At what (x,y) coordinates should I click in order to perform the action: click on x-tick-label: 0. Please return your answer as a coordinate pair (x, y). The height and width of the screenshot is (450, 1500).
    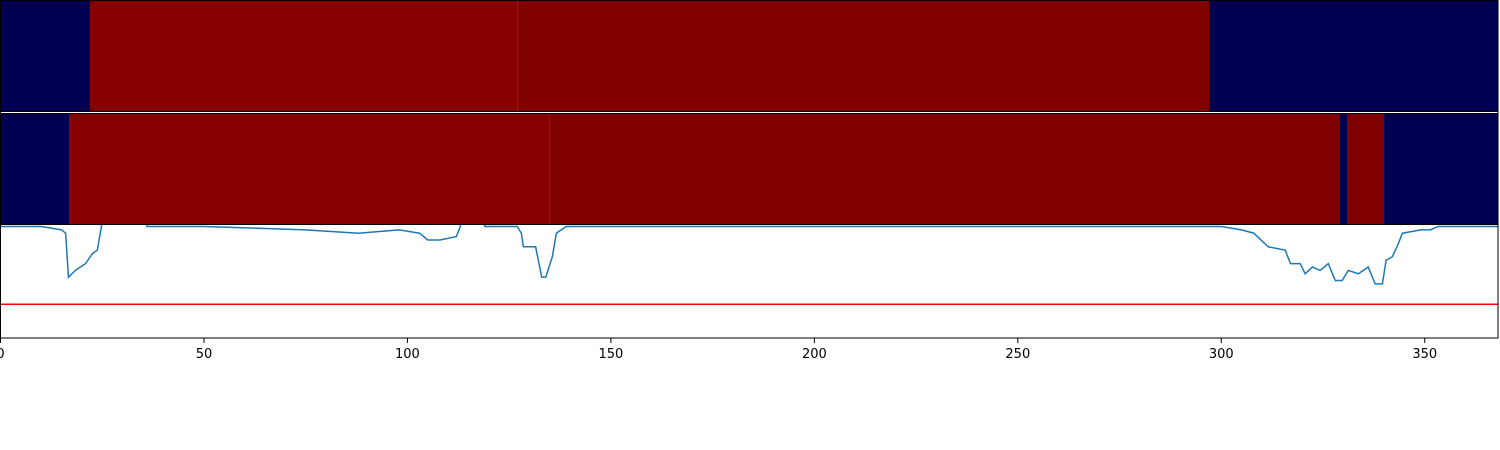
    Looking at the image, I should click on (2, 354).